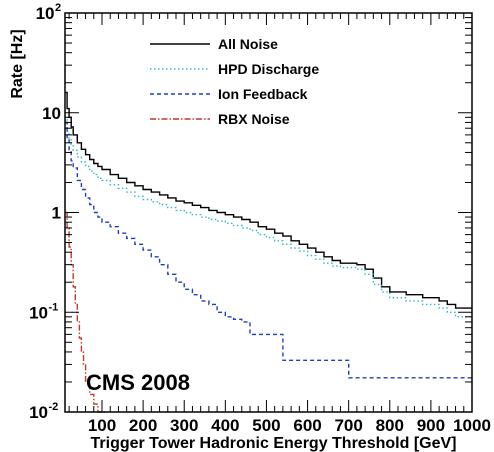 This screenshot has width=494, height=452. Describe the element at coordinates (348, 425) in the screenshot. I see `x-tick-label: 700` at that location.